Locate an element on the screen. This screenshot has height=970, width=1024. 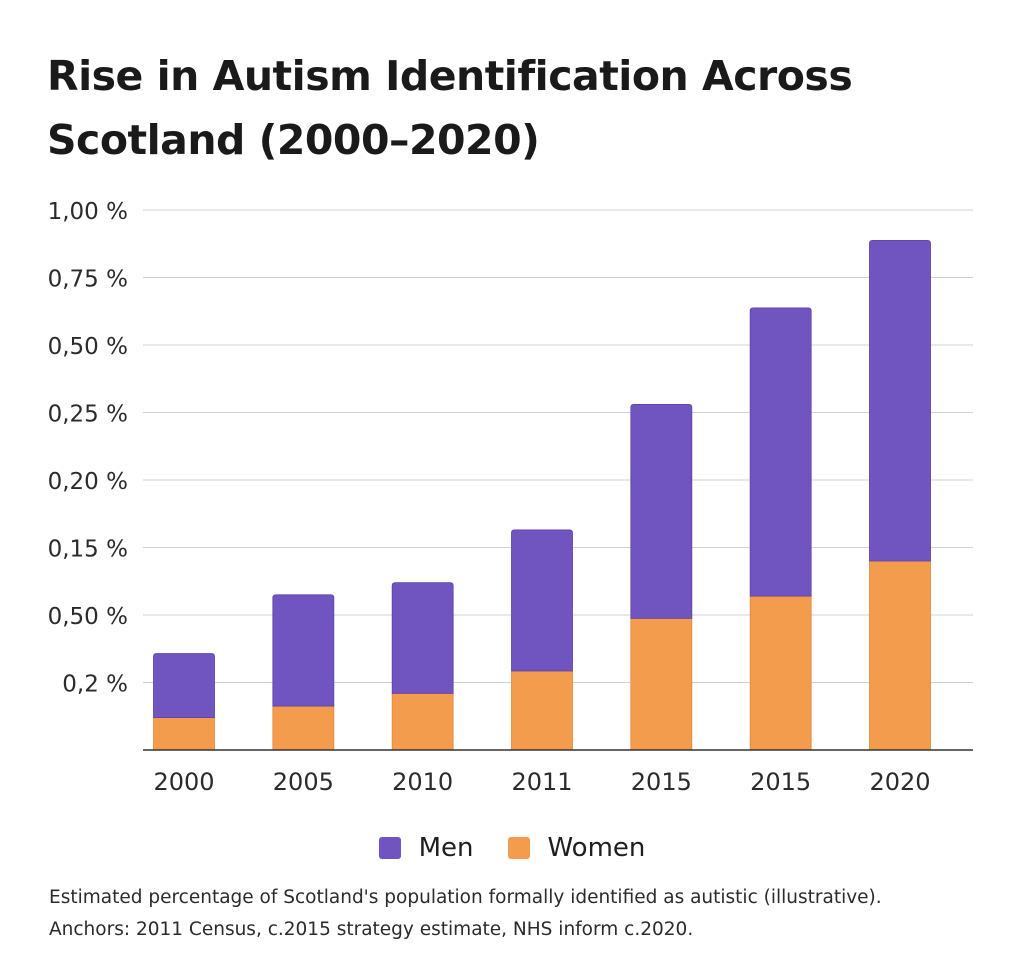
legend-item-women: Women is located at coordinates (576, 848).